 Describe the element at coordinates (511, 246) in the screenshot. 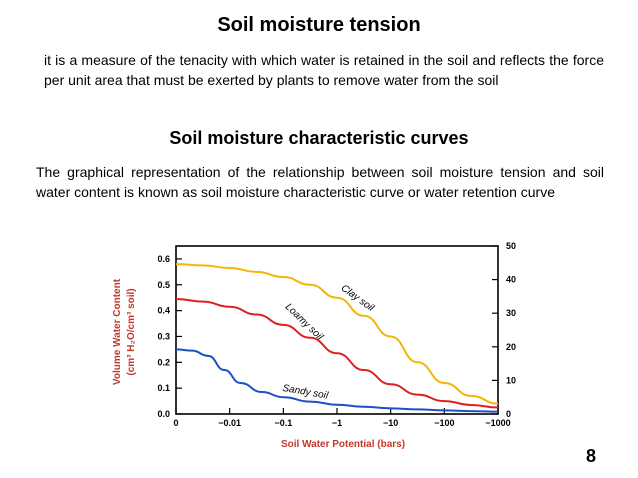

I see `y2-tick-label: 50` at that location.